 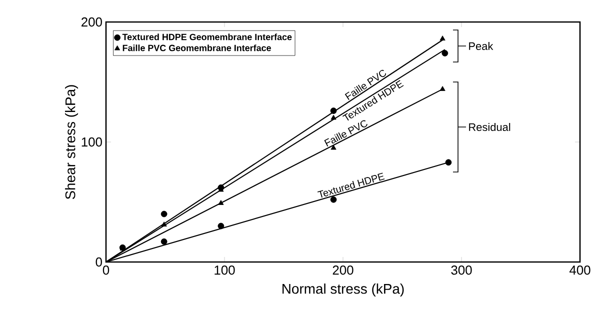 I want to click on text: Textured HDPE, so click(x=351, y=185).